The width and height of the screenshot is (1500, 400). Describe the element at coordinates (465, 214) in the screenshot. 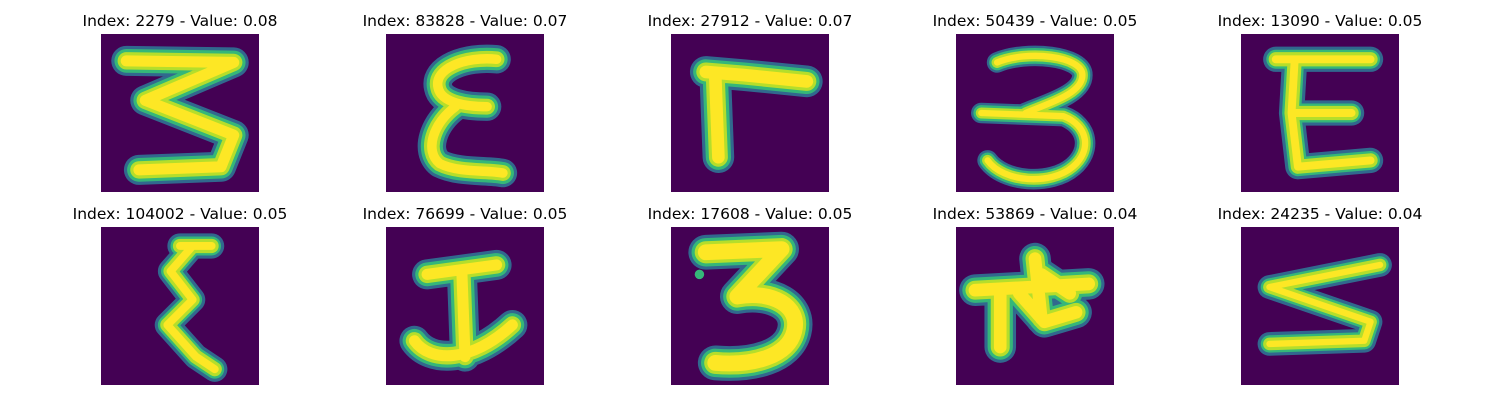

I see `panel-title: Index: 76699 - Value: 0.05` at that location.